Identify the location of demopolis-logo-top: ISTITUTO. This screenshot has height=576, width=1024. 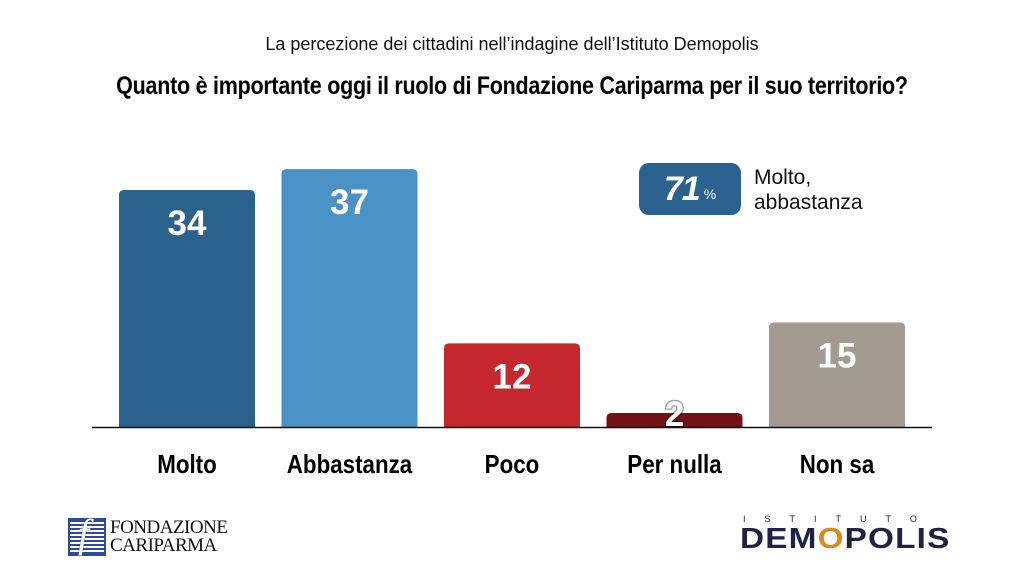
(839, 519).